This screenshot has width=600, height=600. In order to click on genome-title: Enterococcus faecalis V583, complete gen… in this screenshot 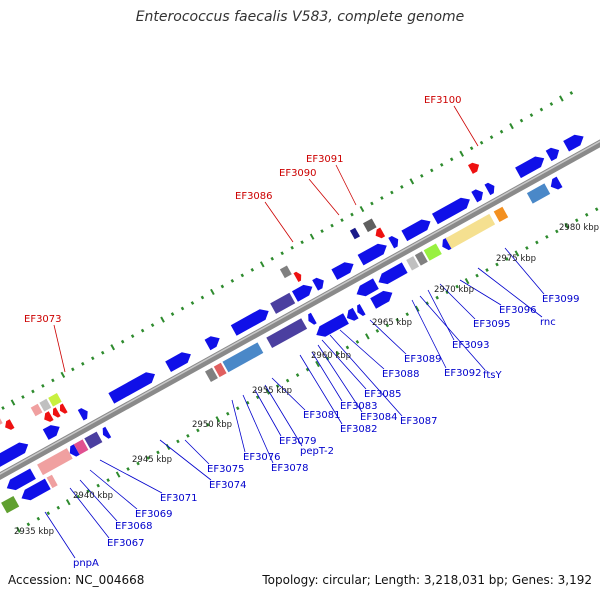, I will do `click(300, 17)`.